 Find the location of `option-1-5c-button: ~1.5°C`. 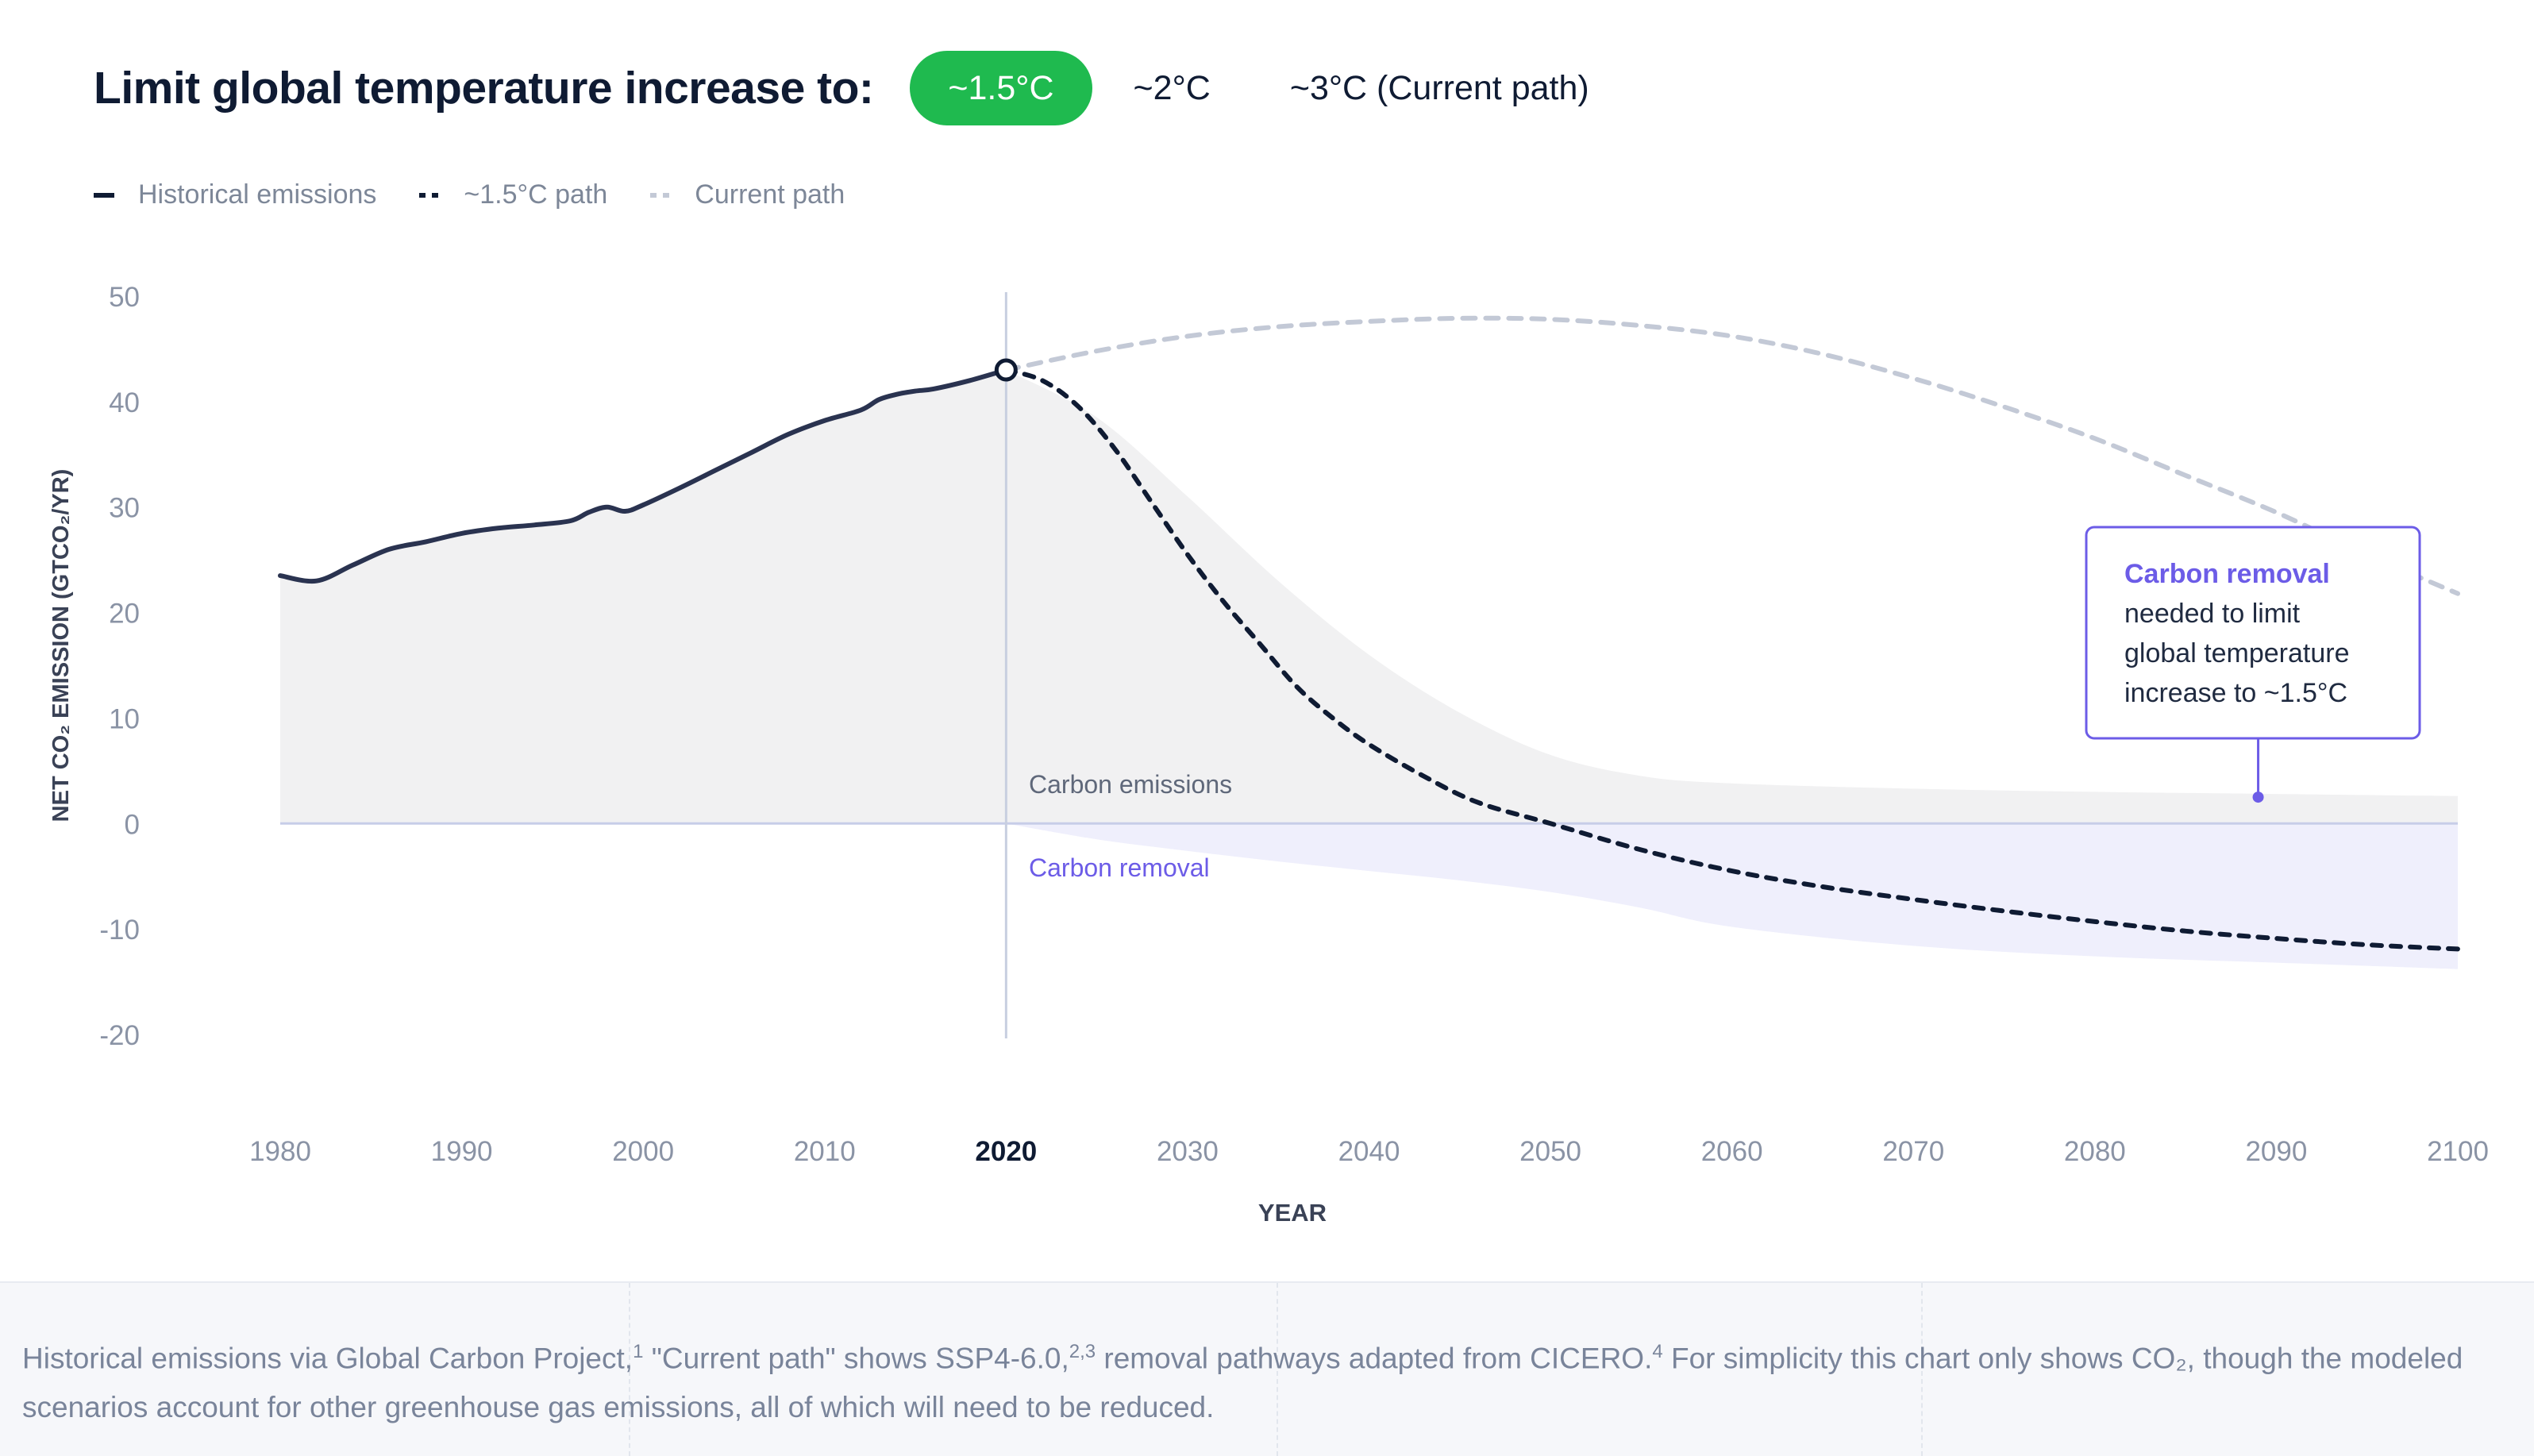

option-1-5c-button: ~1.5°C is located at coordinates (1001, 88).